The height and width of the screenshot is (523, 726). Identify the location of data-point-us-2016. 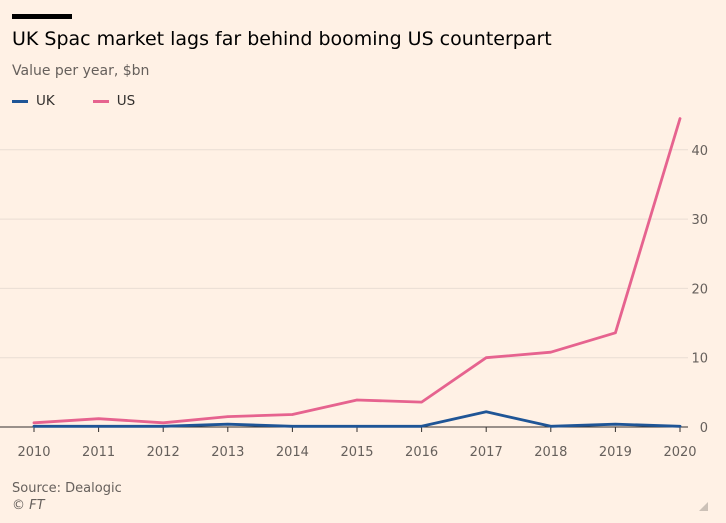
(421, 402).